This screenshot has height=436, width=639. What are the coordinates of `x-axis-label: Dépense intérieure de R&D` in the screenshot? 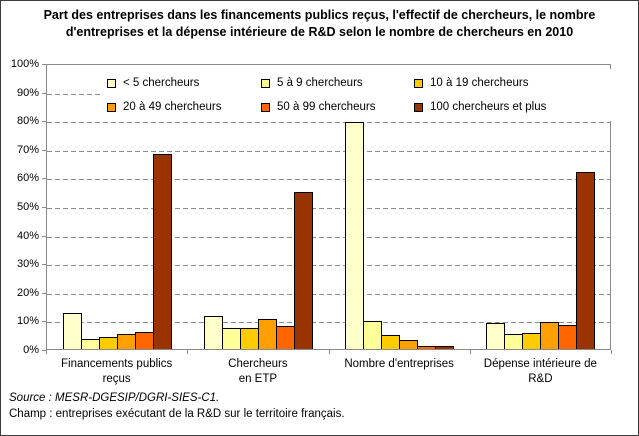 It's located at (540, 371).